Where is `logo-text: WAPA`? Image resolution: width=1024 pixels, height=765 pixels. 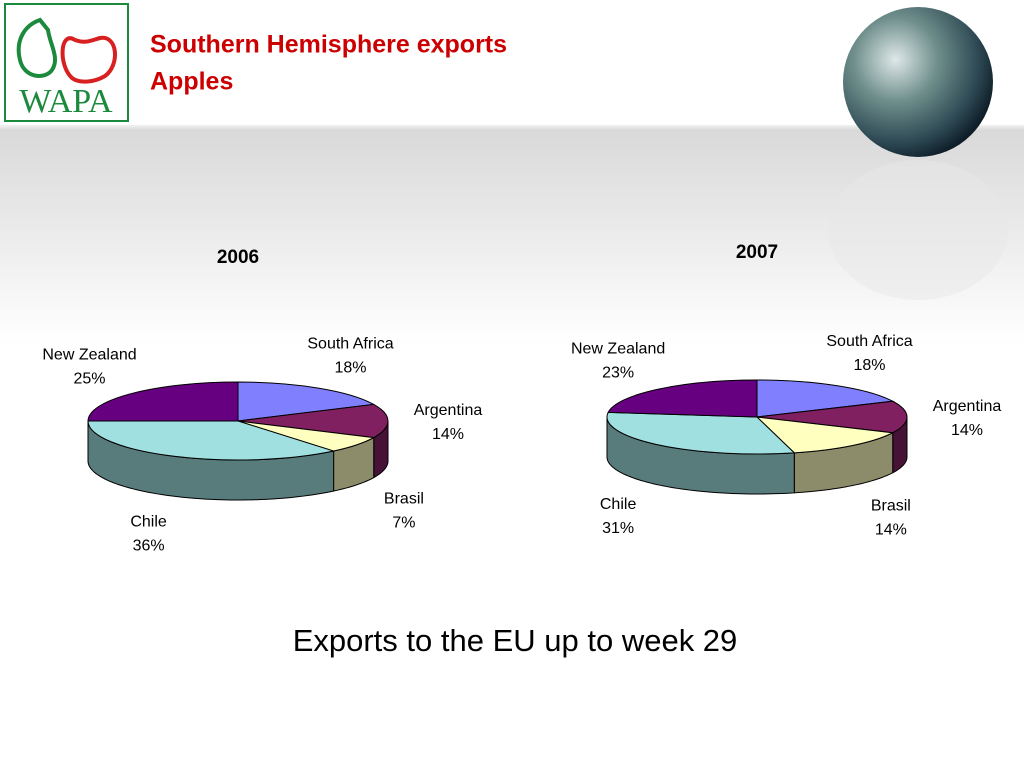 logo-text: WAPA is located at coordinates (66, 101).